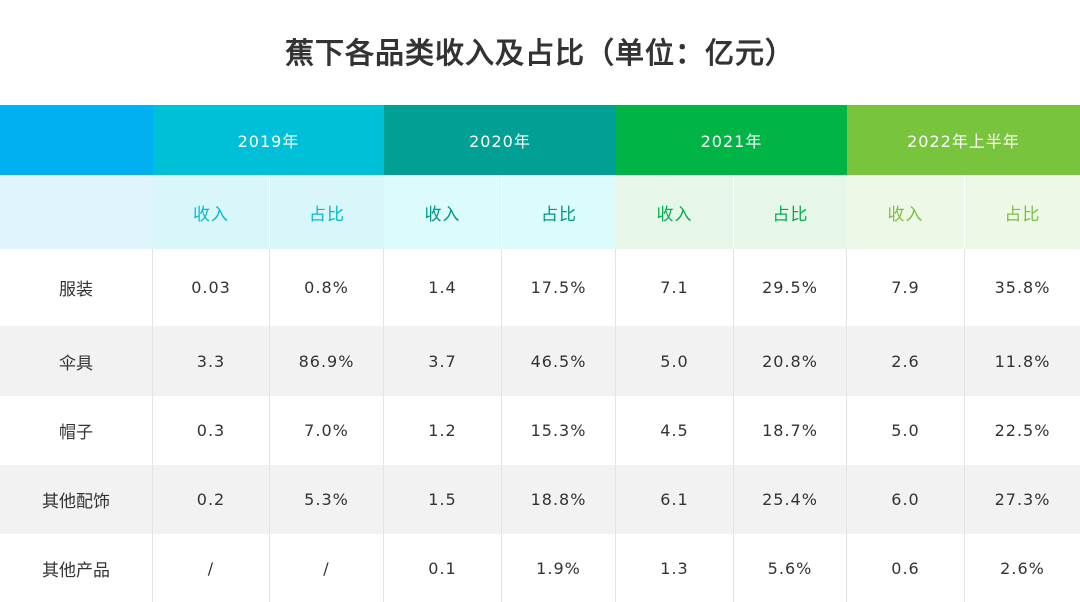 The height and width of the screenshot is (602, 1080). Describe the element at coordinates (327, 499) in the screenshot. I see `table-cell: 5.3%` at that location.